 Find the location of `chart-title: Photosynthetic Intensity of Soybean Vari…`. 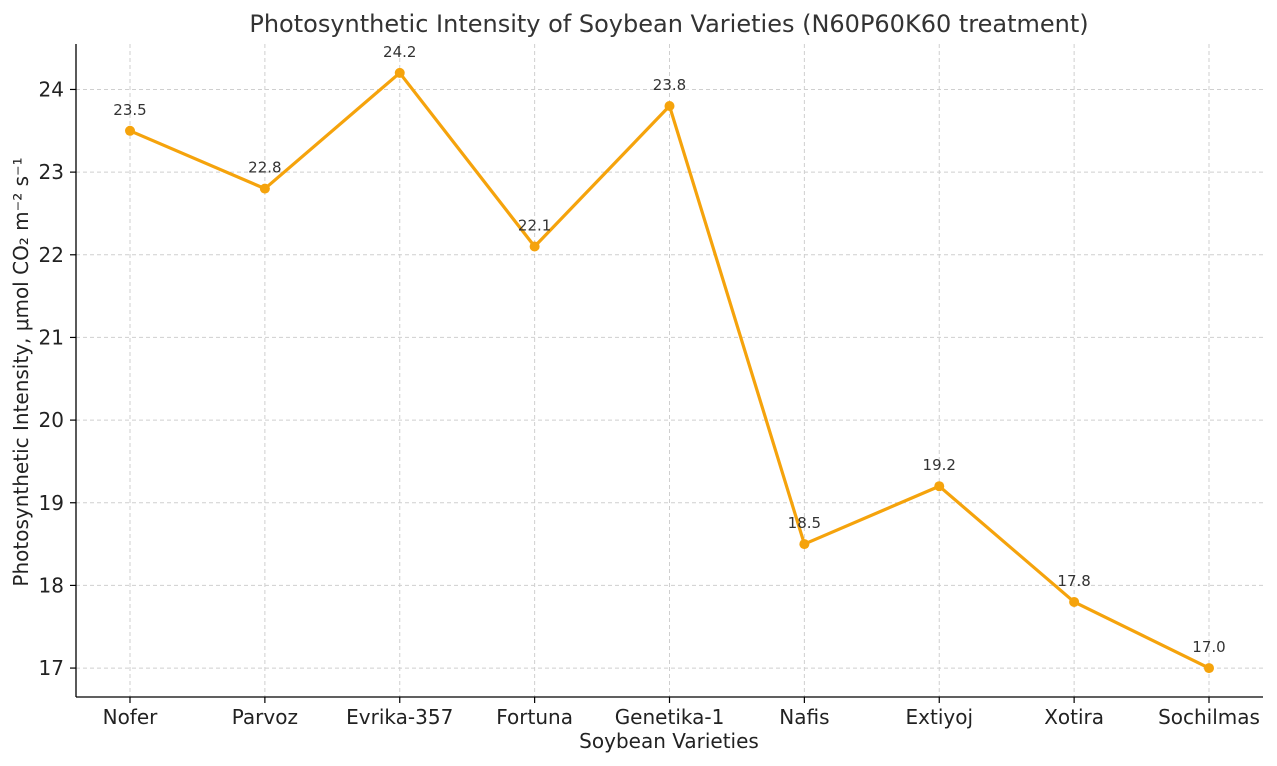

chart-title: Photosynthetic Intensity of Soybean Vari… is located at coordinates (668, 24).